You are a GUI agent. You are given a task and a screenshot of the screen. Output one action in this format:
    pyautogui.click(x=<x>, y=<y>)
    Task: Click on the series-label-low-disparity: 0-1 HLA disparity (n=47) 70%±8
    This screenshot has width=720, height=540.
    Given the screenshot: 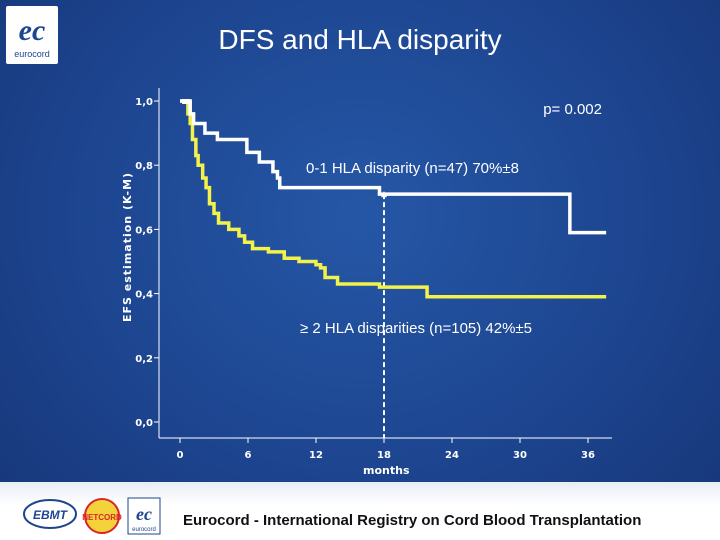 What is the action you would take?
    pyautogui.click(x=412, y=168)
    